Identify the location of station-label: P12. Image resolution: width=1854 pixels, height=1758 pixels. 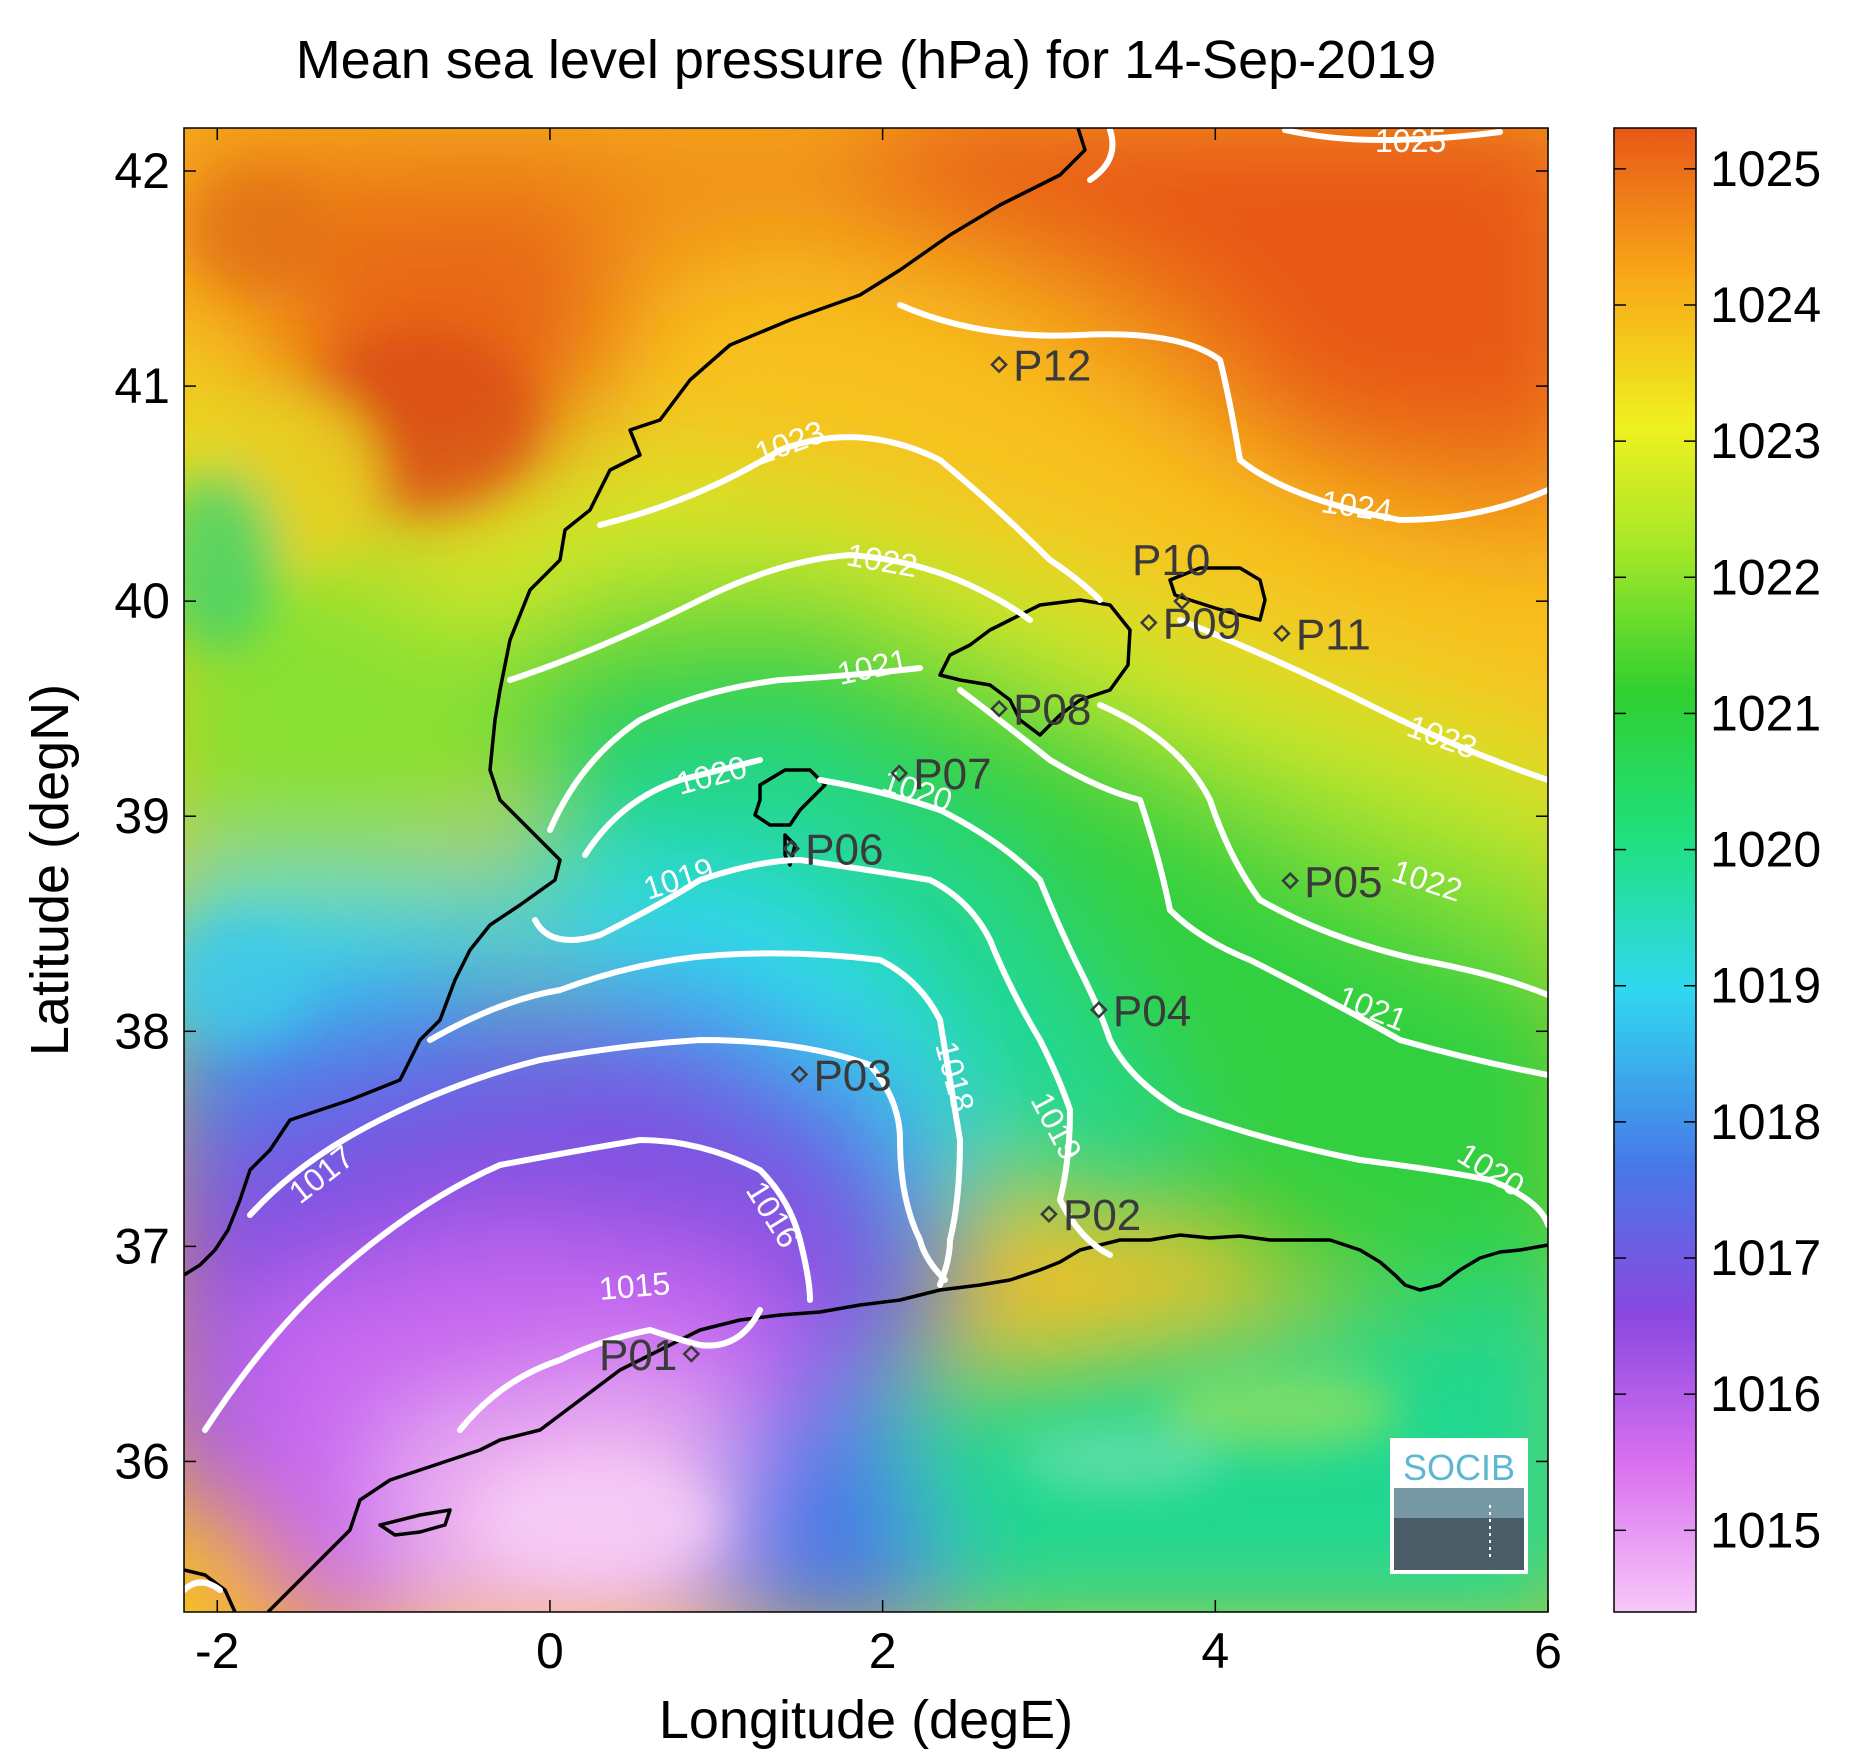
(1052, 366).